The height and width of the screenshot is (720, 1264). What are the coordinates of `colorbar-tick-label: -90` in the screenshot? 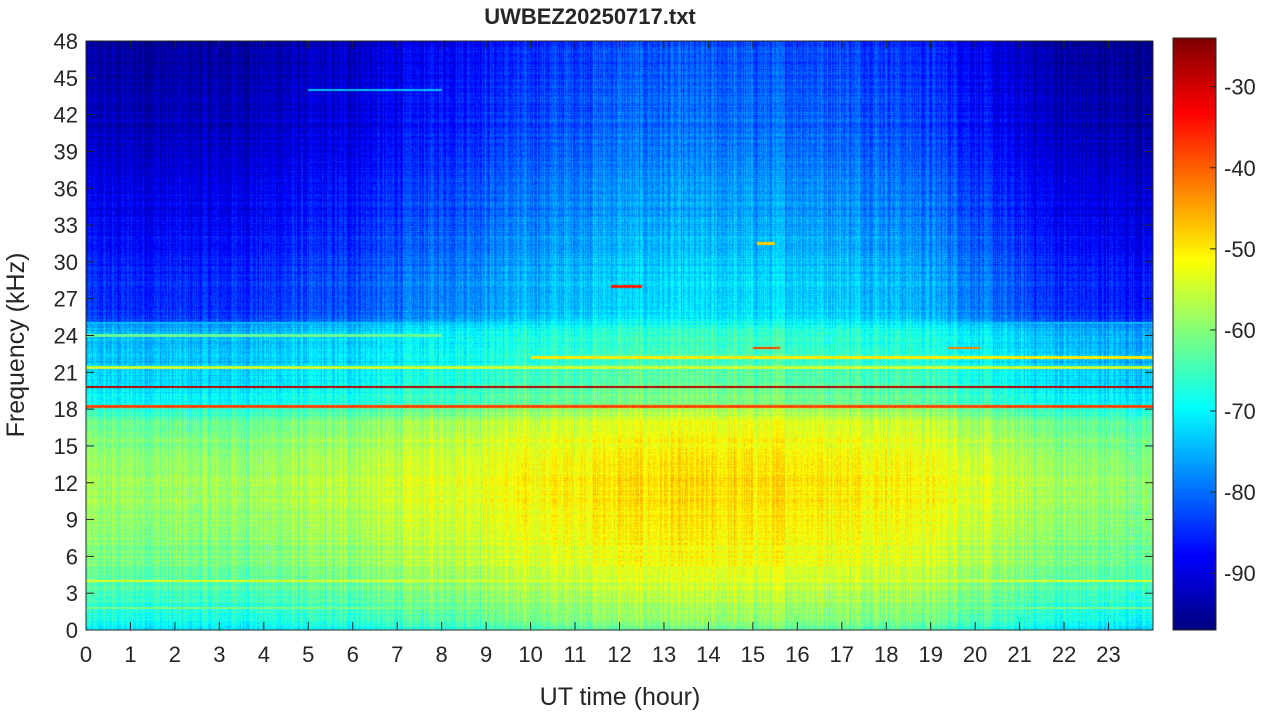 It's located at (1240, 573).